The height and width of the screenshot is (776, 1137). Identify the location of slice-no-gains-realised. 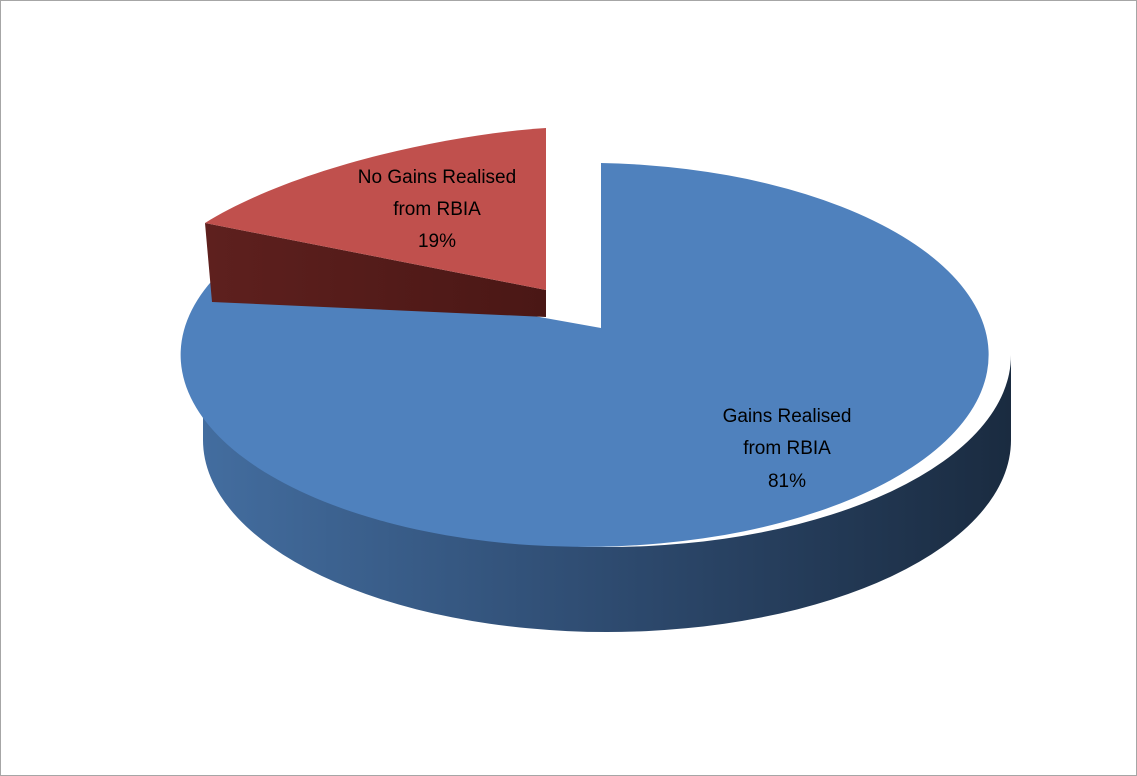
(375, 222).